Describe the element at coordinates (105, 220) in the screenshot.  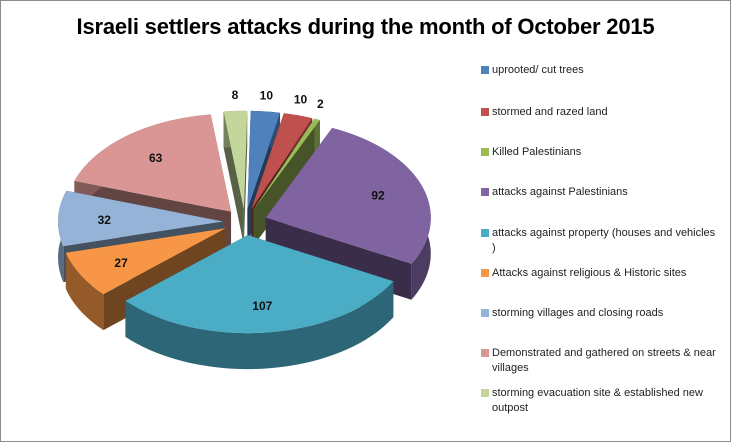
I see `data-label: 32` at that location.